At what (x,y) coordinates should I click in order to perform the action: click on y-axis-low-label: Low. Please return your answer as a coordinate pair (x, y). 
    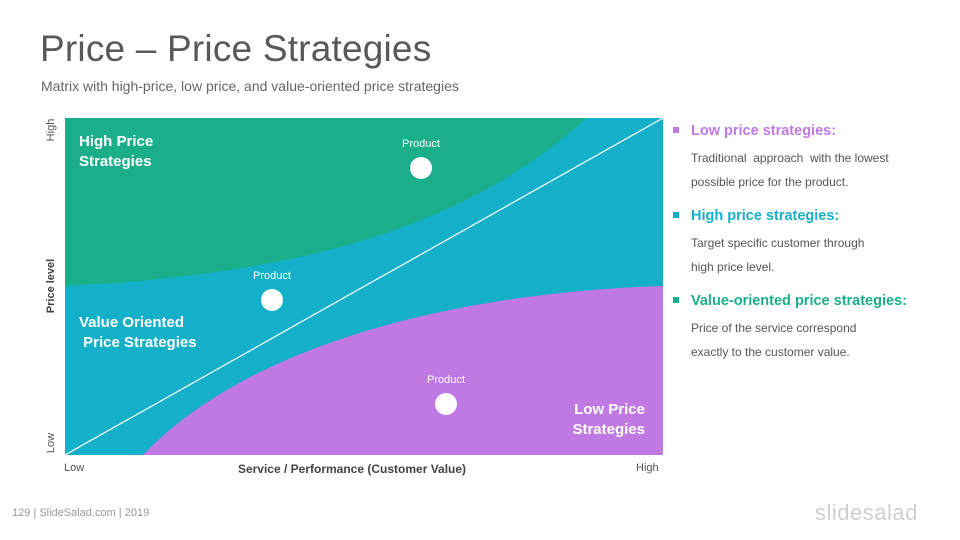
    Looking at the image, I should click on (51, 443).